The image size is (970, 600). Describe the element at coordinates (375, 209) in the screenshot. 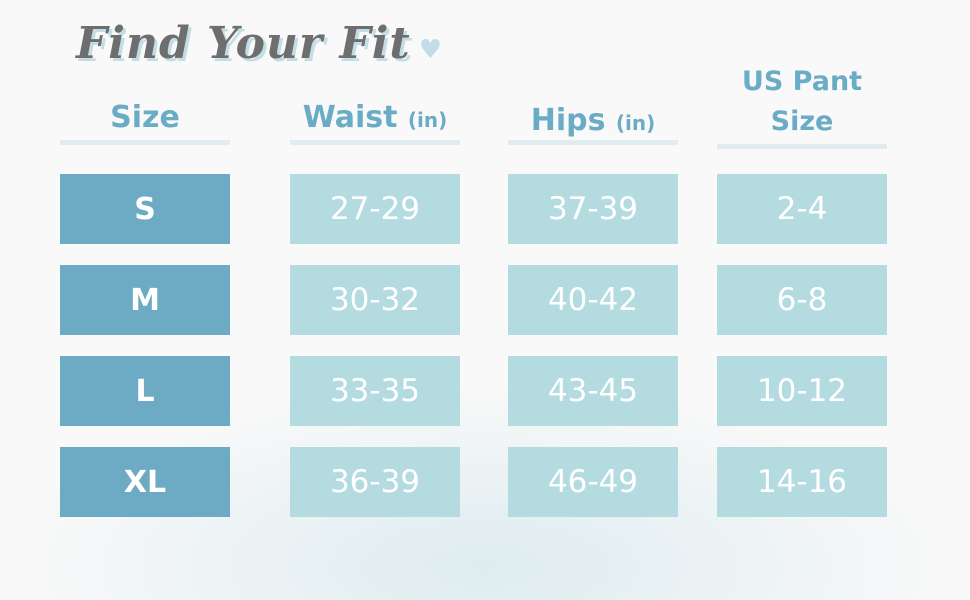

I see `waist-cell: 27-29` at that location.